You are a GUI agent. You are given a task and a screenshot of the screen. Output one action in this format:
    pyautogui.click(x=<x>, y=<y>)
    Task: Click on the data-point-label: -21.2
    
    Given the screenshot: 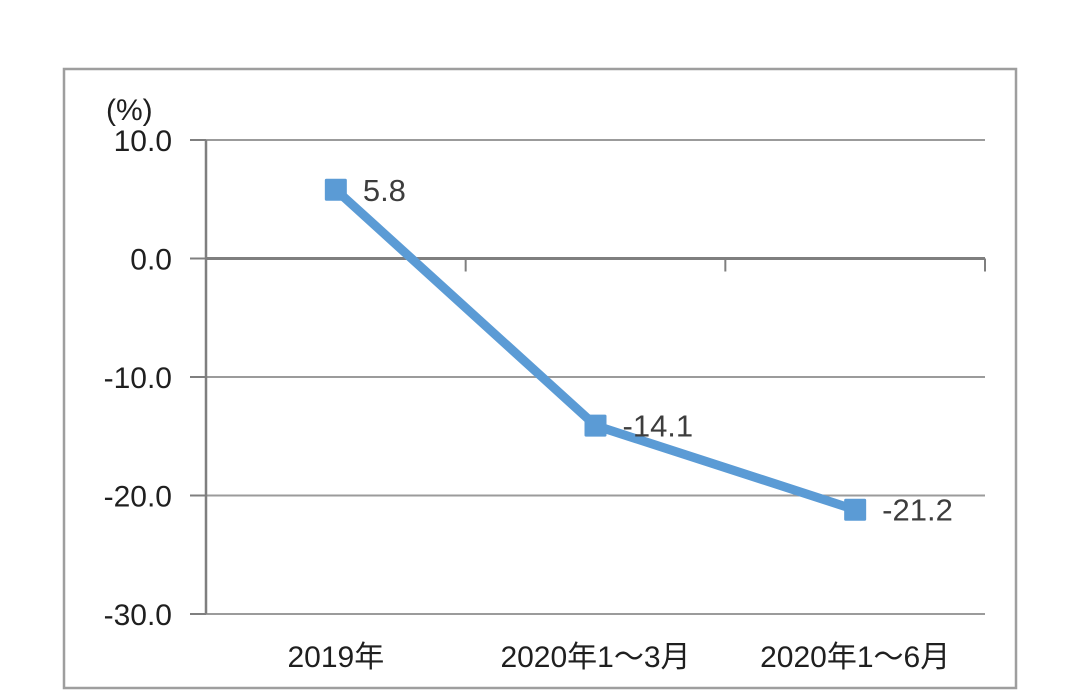 What is the action you would take?
    pyautogui.click(x=917, y=510)
    